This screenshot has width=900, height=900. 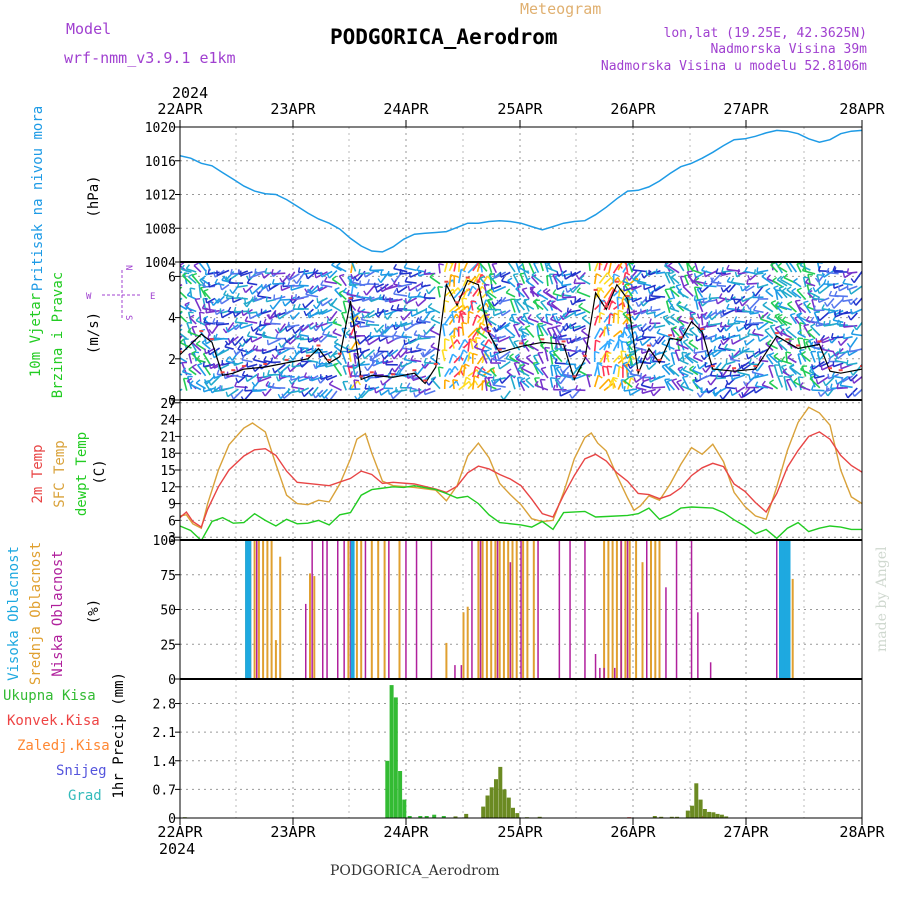 What do you see at coordinates (160, 196) in the screenshot?
I see `y-tick-label: 1012` at bounding box center [160, 196].